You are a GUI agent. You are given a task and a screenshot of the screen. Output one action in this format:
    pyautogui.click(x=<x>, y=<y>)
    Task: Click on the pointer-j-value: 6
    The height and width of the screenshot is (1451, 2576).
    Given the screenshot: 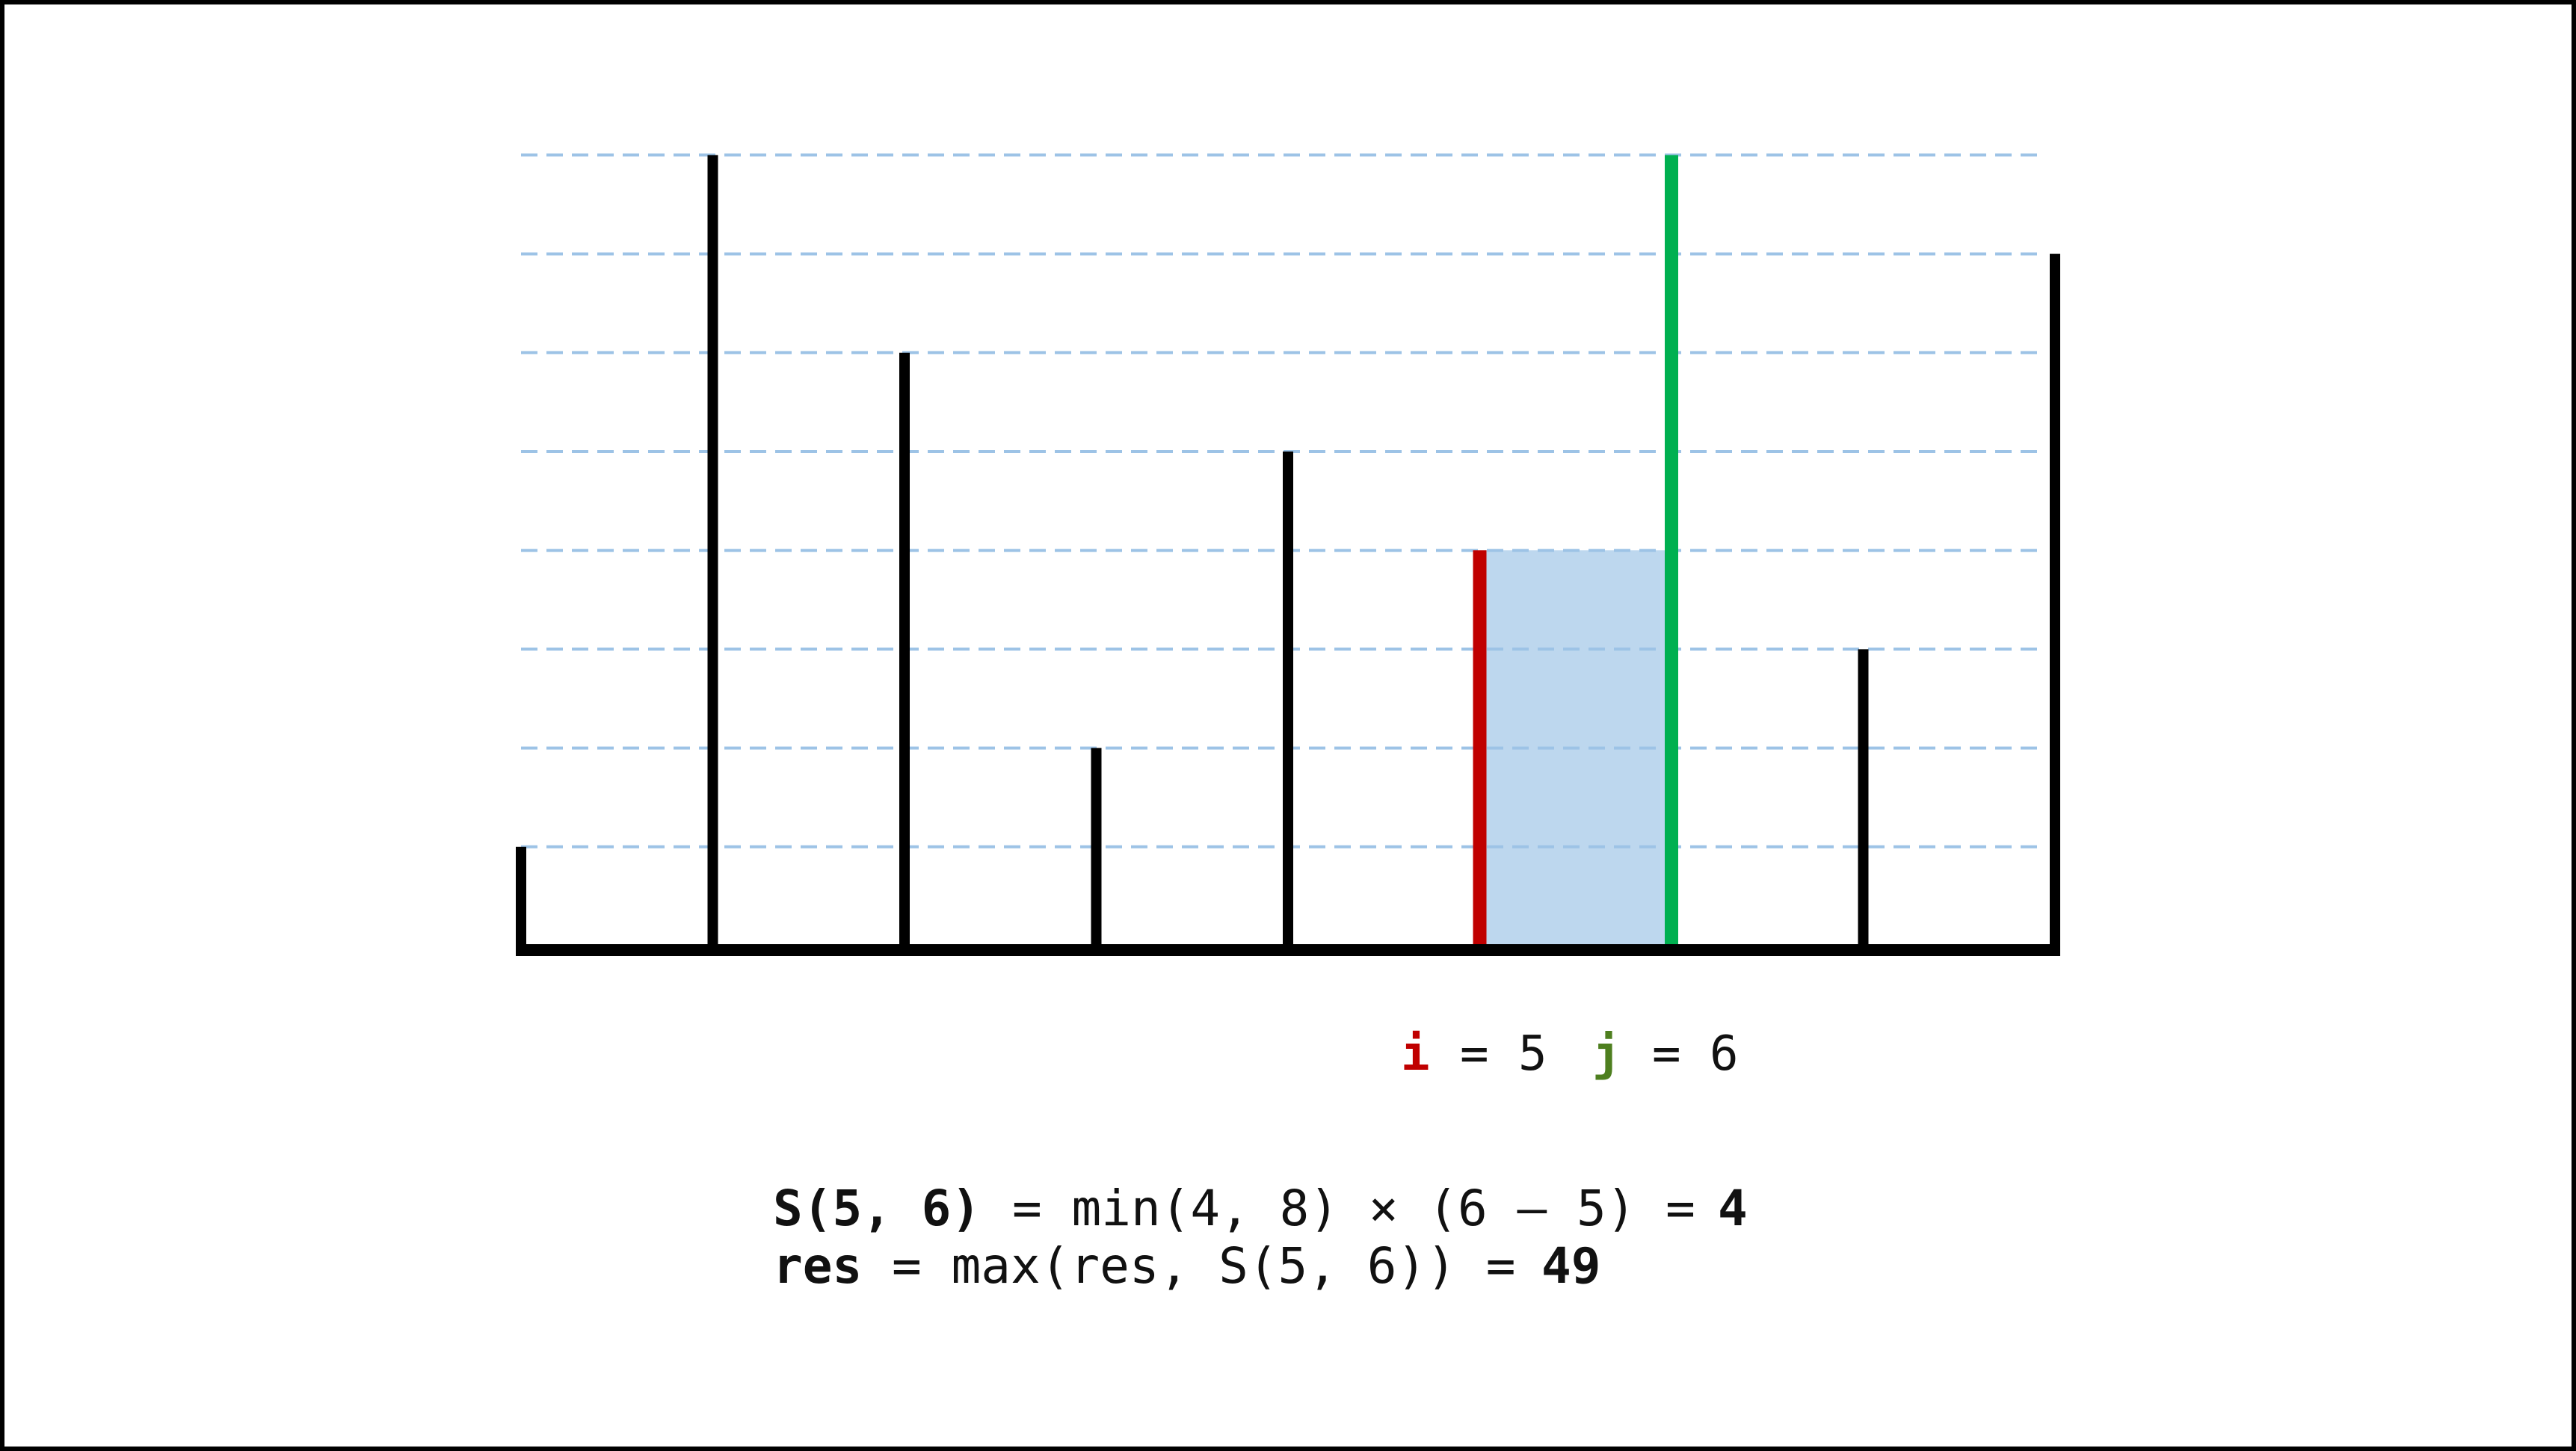 What is the action you would take?
    pyautogui.click(x=1724, y=1054)
    